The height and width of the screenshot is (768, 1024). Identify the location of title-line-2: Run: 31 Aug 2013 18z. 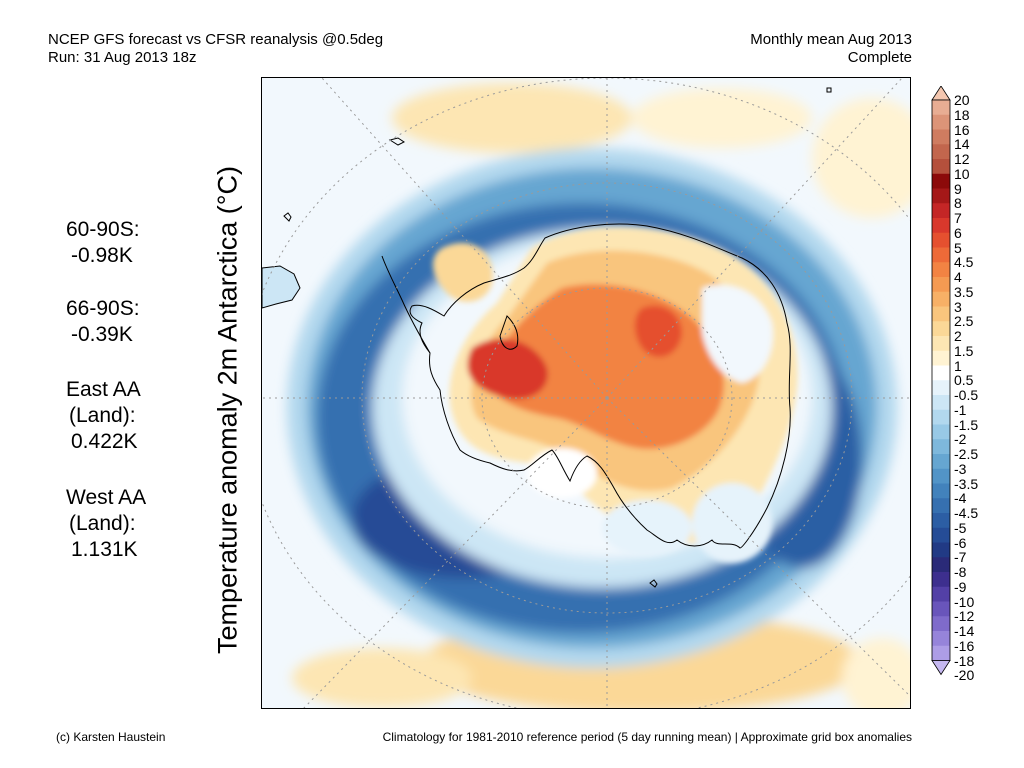
(122, 57).